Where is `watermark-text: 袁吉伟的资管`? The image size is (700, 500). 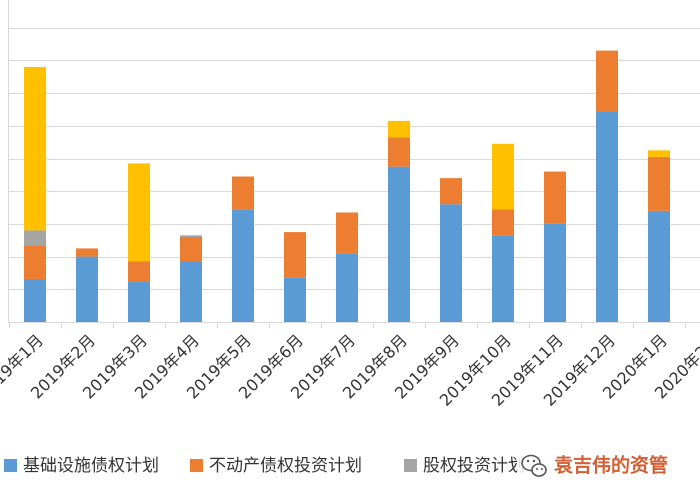 watermark-text: 袁吉伟的资管 is located at coordinates (610, 465).